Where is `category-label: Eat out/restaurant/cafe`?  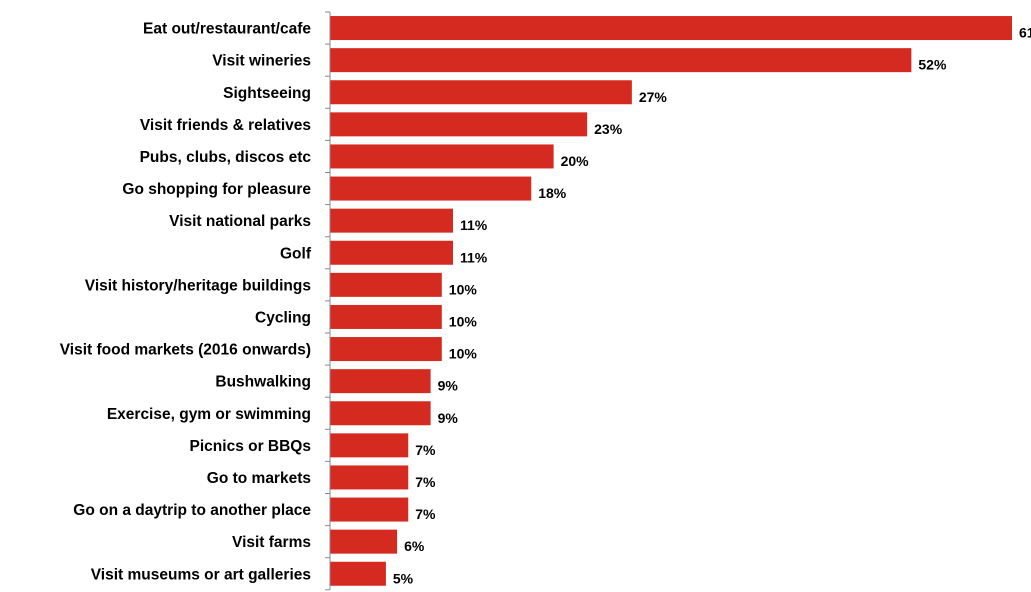 category-label: Eat out/restaurant/cafe is located at coordinates (227, 29).